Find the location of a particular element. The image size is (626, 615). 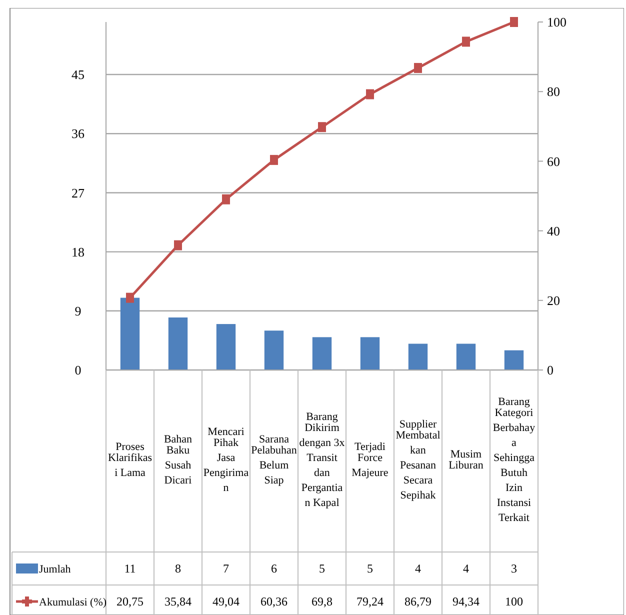

y2-tick-label: 60 is located at coordinates (553, 161).